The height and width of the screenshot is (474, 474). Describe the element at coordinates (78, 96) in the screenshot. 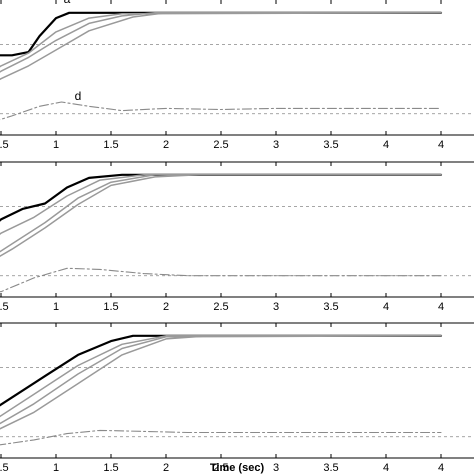

I see `annotation-d: d` at that location.